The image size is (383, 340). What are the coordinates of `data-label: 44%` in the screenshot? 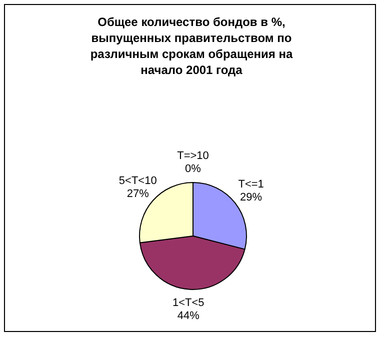 It's located at (188, 316).